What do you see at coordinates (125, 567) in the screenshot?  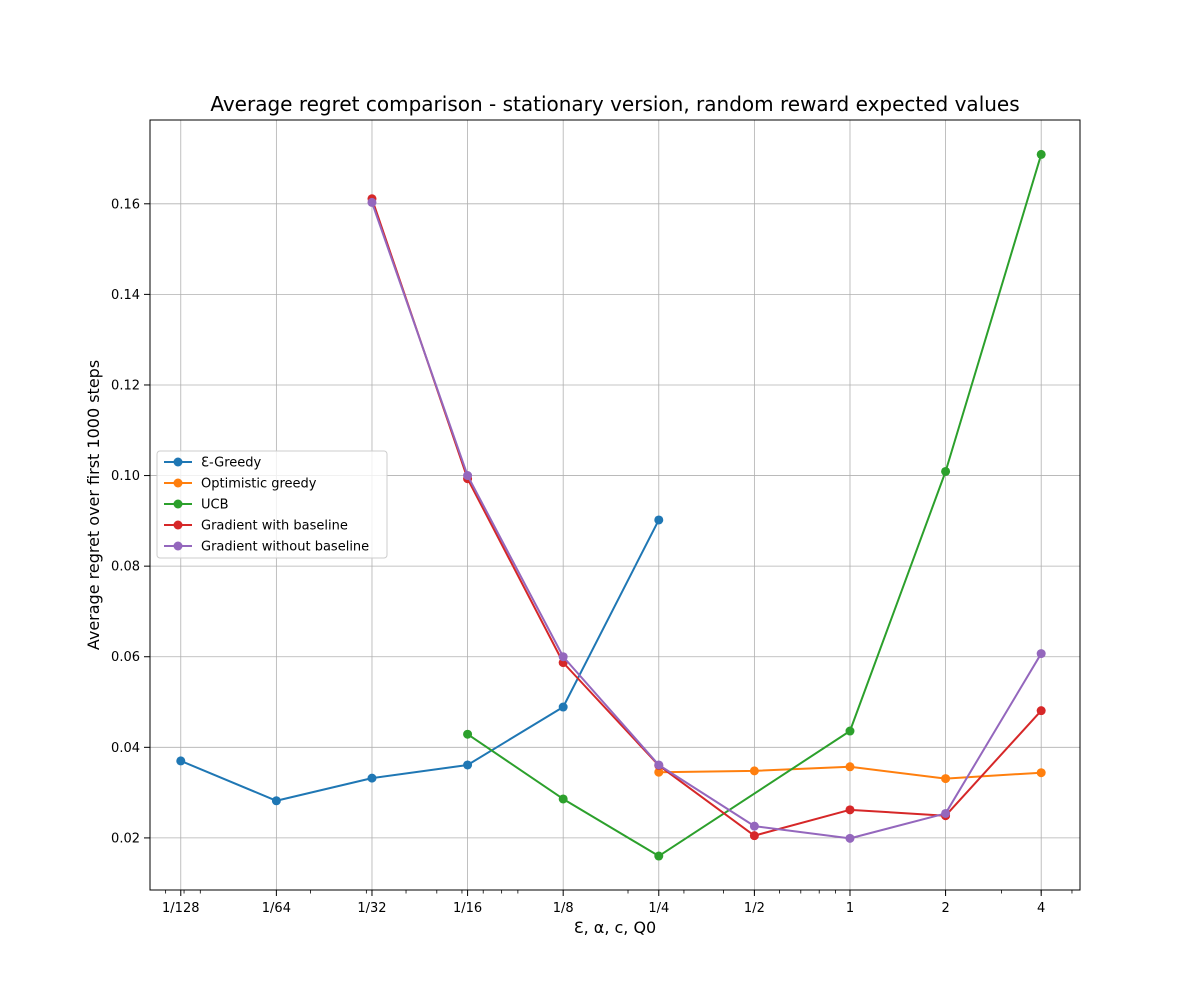 I see `y-tick-label: 0.08` at bounding box center [125, 567].